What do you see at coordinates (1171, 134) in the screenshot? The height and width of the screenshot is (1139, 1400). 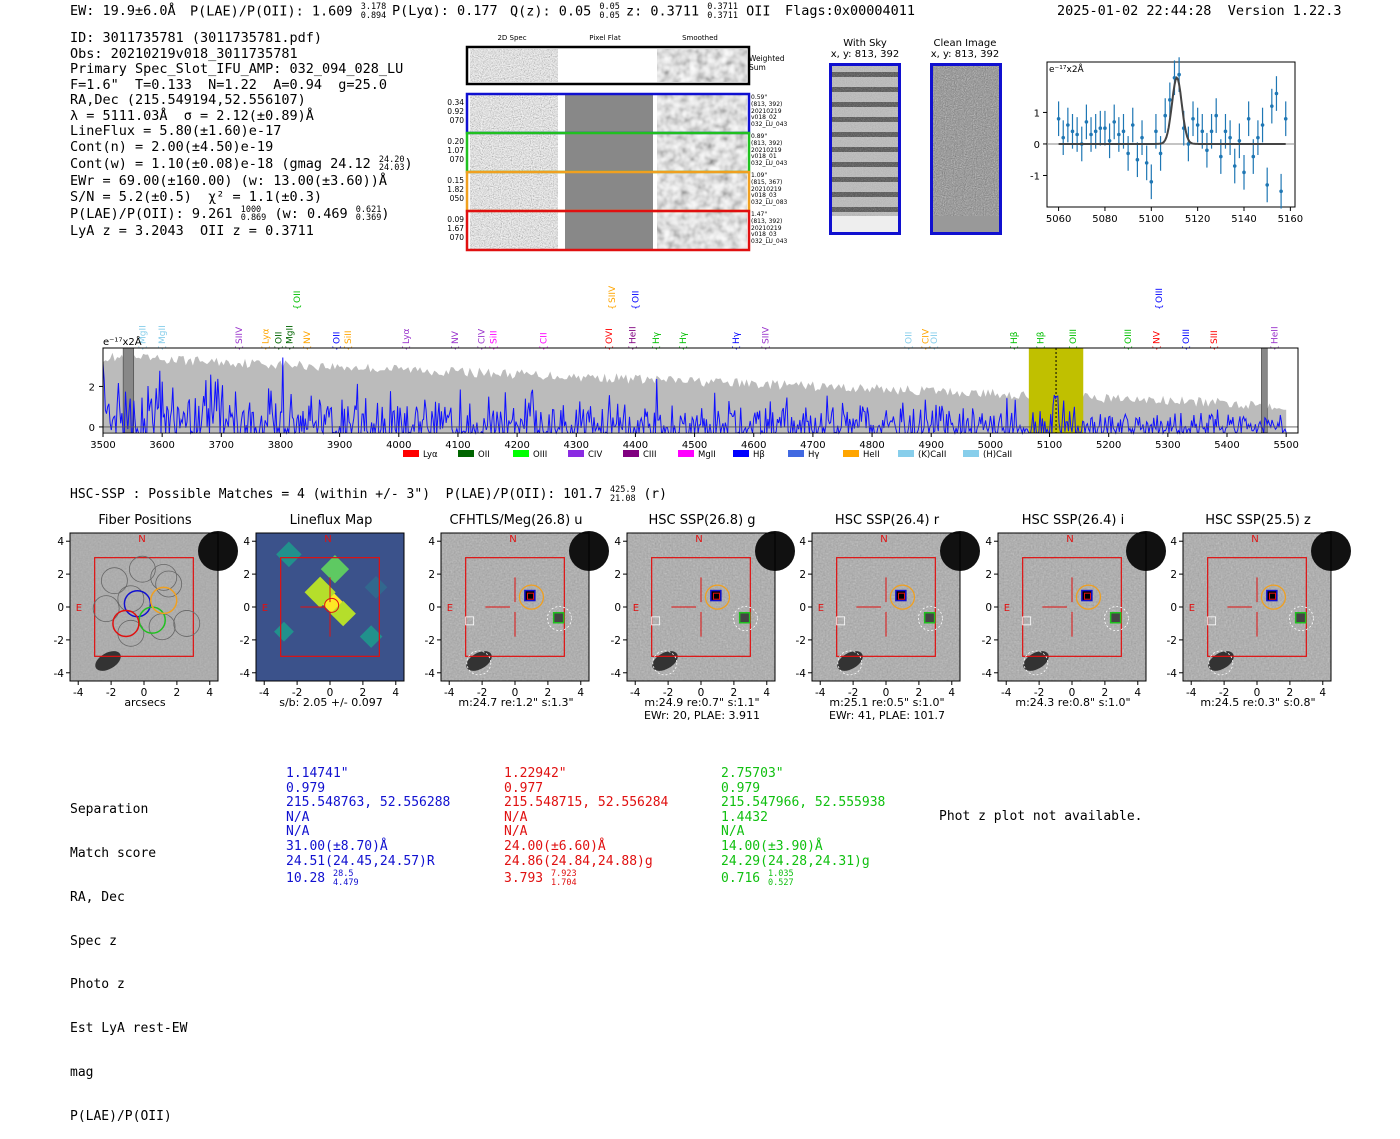 I see `zoom-axes-frame` at bounding box center [1171, 134].